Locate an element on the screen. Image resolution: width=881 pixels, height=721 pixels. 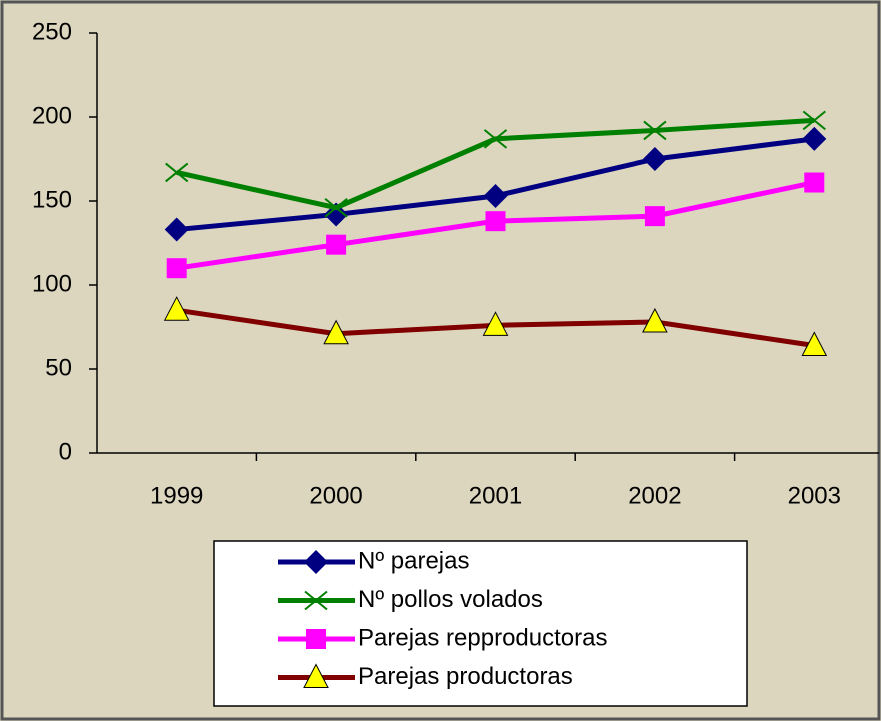
y-tick-label: 50 is located at coordinates (58, 367).